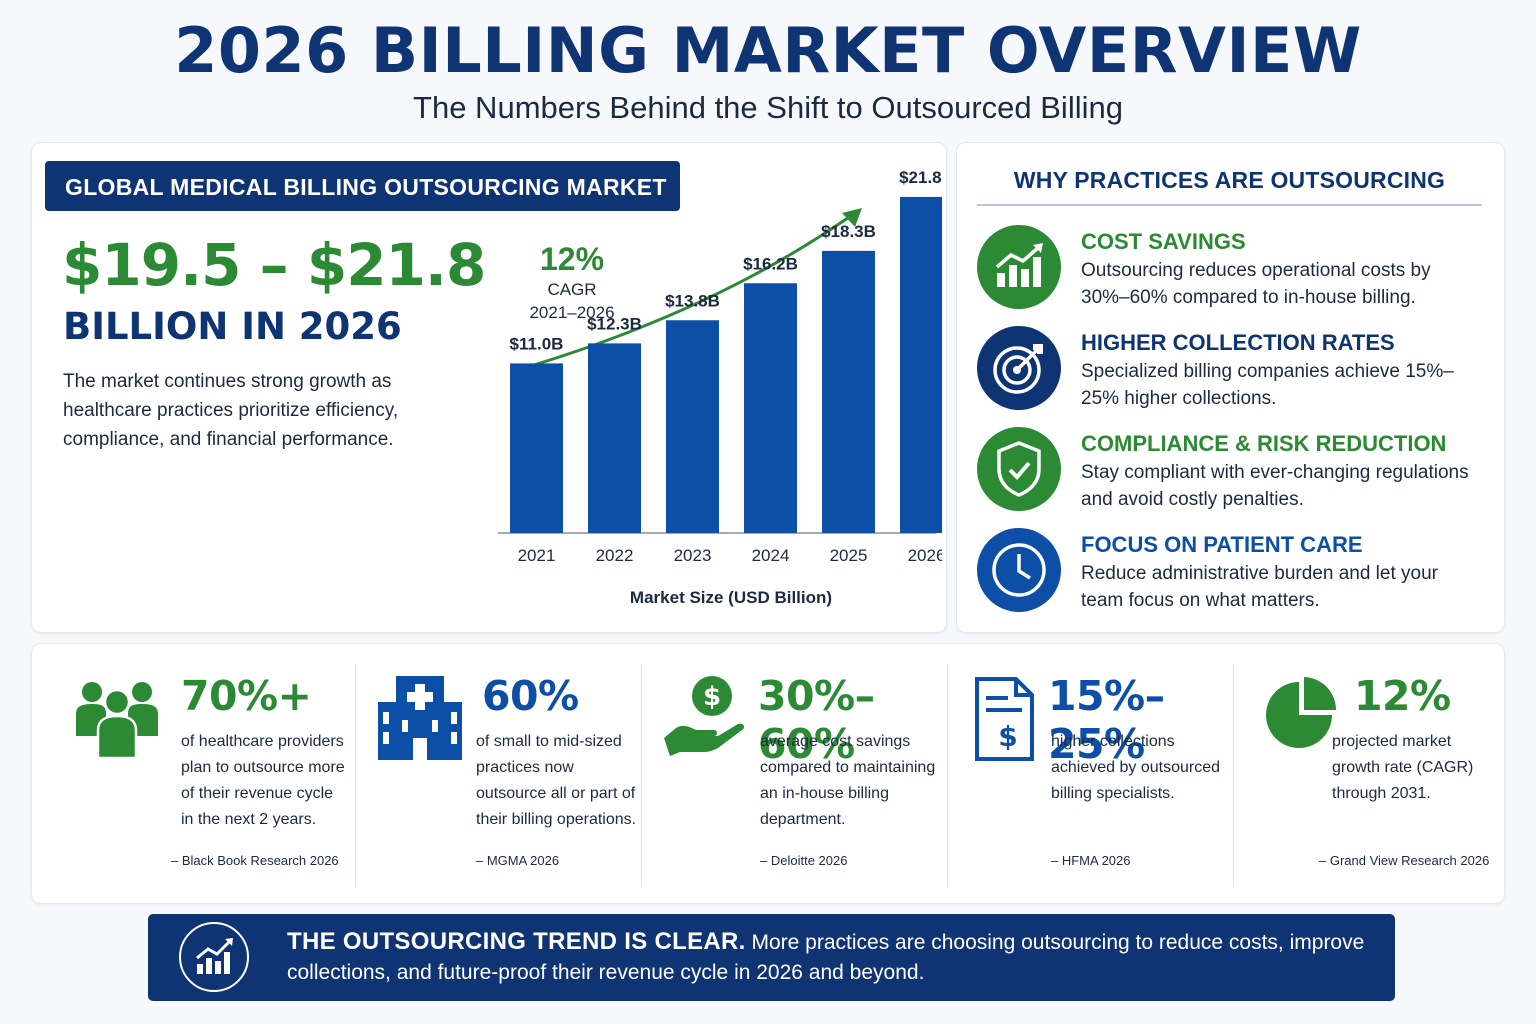 The width and height of the screenshot is (1536, 1024). Describe the element at coordinates (420, 718) in the screenshot. I see `hospital-icon` at that location.